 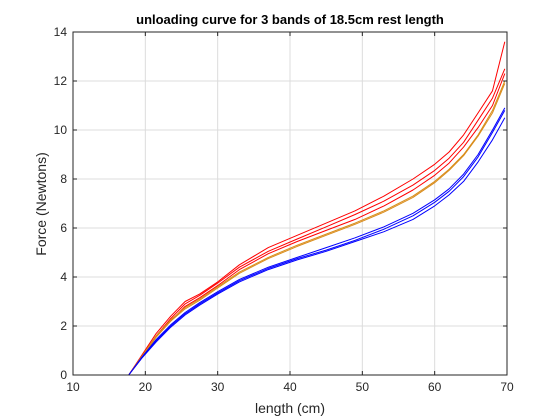 What do you see at coordinates (63, 277) in the screenshot?
I see `y-tick-label-2: 4` at bounding box center [63, 277].